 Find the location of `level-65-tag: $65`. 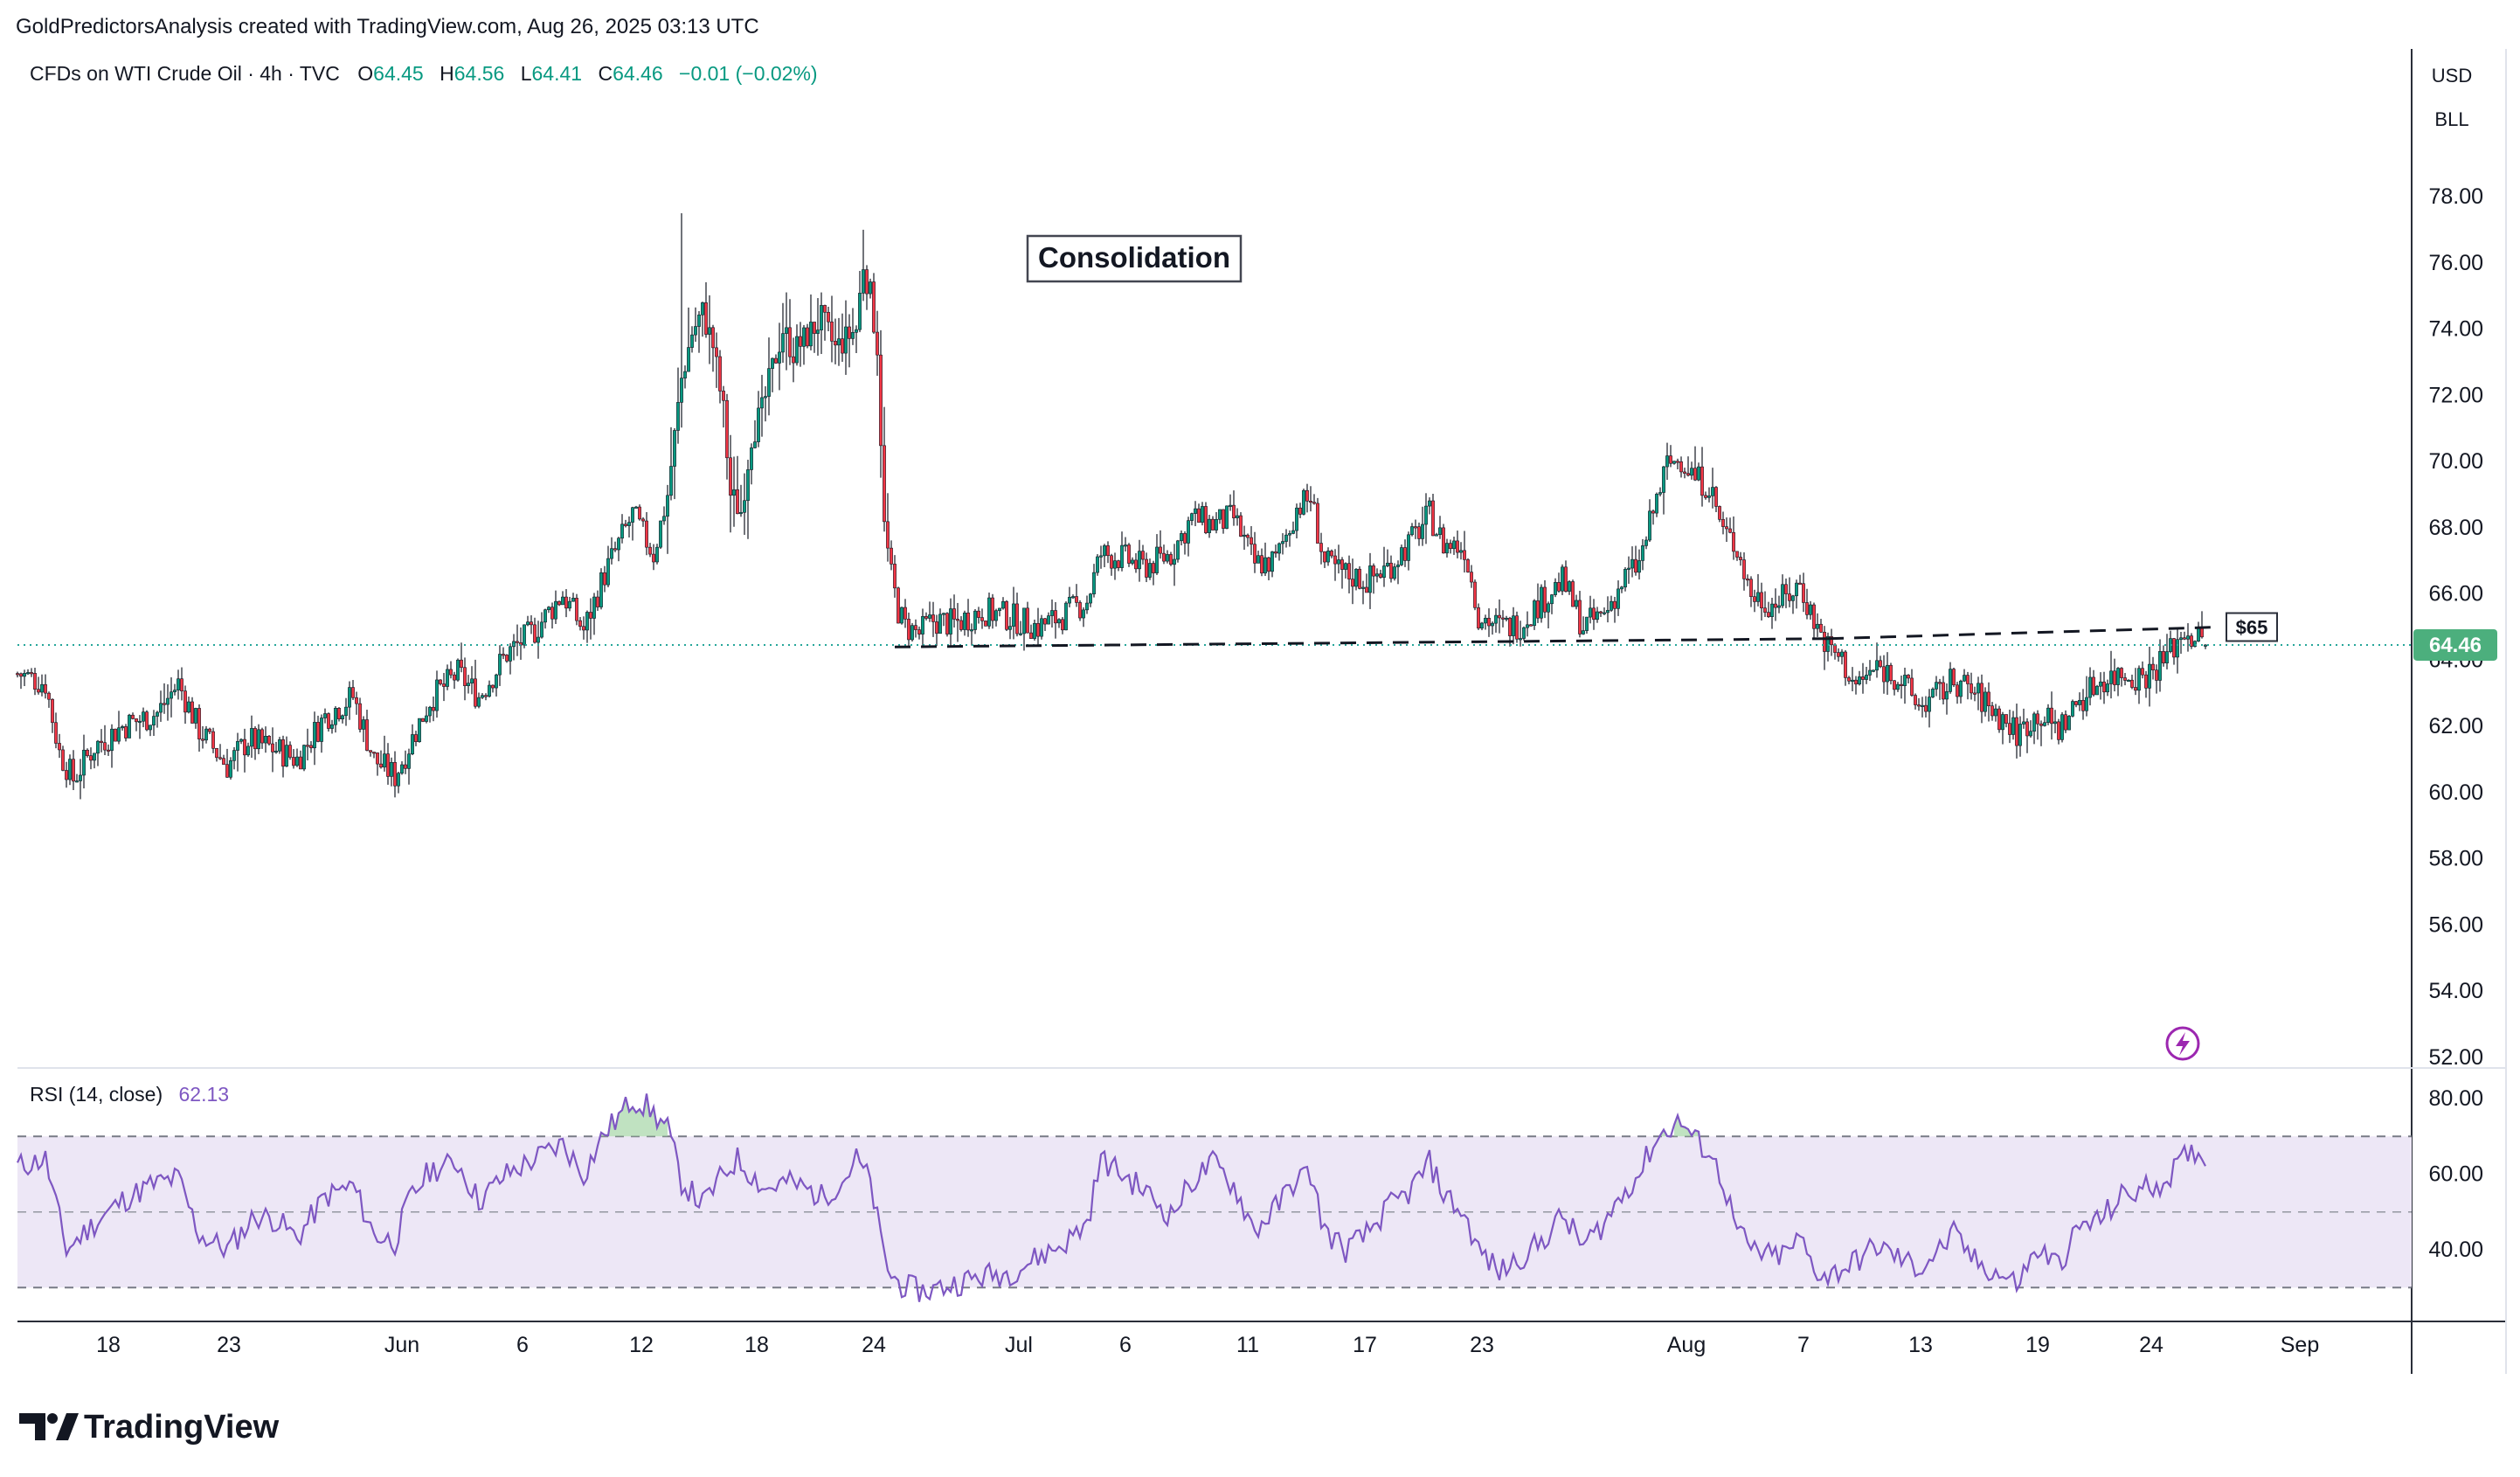

level-65-tag: $65 is located at coordinates (2252, 627).